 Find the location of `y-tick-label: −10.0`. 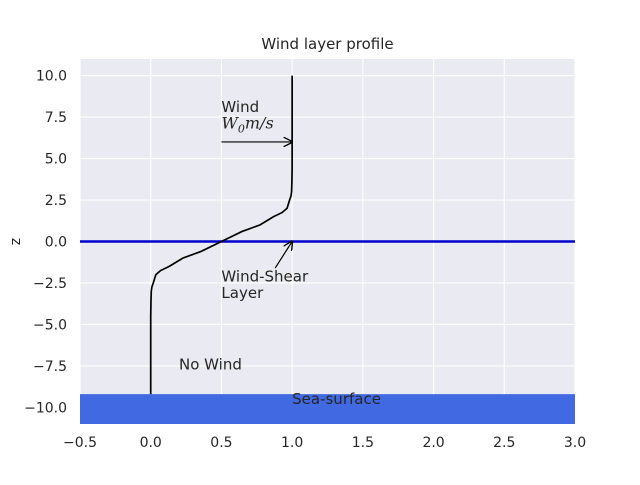

y-tick-label: −10.0 is located at coordinates (45, 408).